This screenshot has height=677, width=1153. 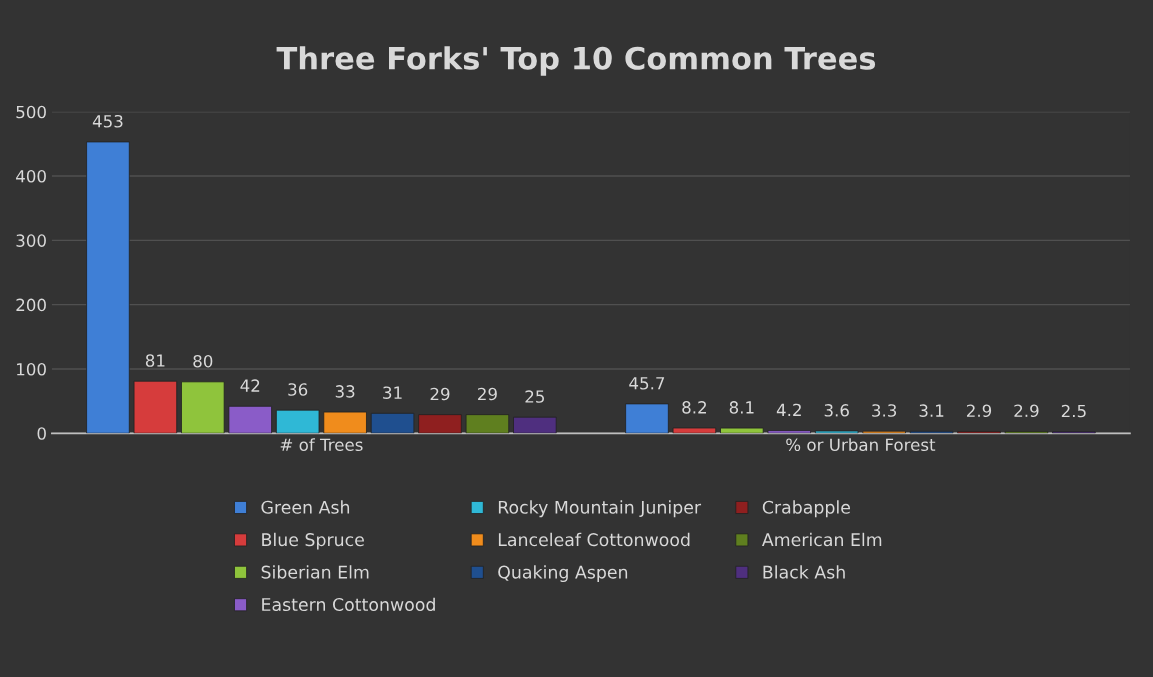 I want to click on legend-label: Blue Spruce, so click(x=313, y=541).